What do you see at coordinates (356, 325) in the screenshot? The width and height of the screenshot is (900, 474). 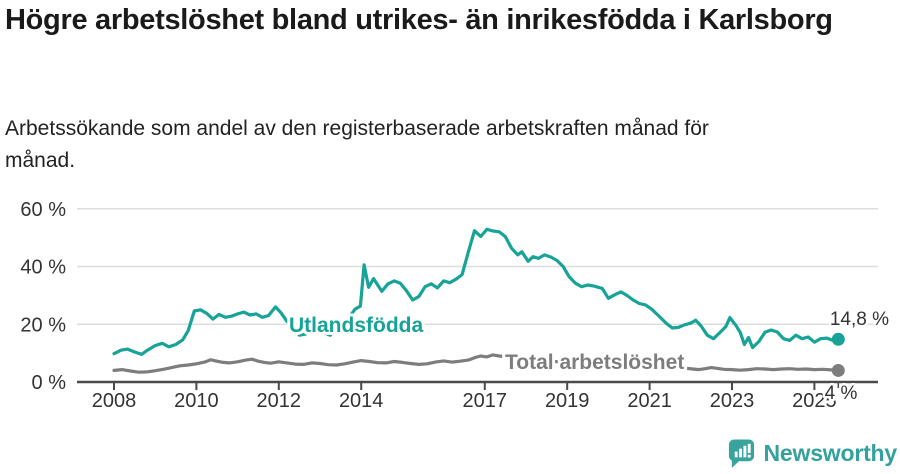 I see `series-label-utlandsf-dda: Utlandsfödda` at bounding box center [356, 325].